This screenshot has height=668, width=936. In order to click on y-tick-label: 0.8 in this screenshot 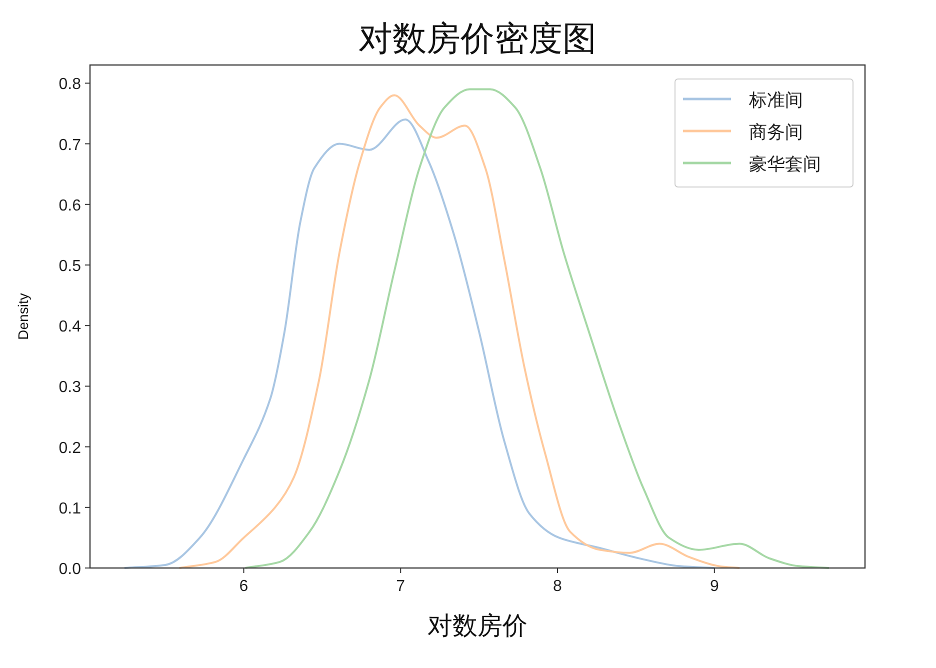, I will do `click(70, 85)`.